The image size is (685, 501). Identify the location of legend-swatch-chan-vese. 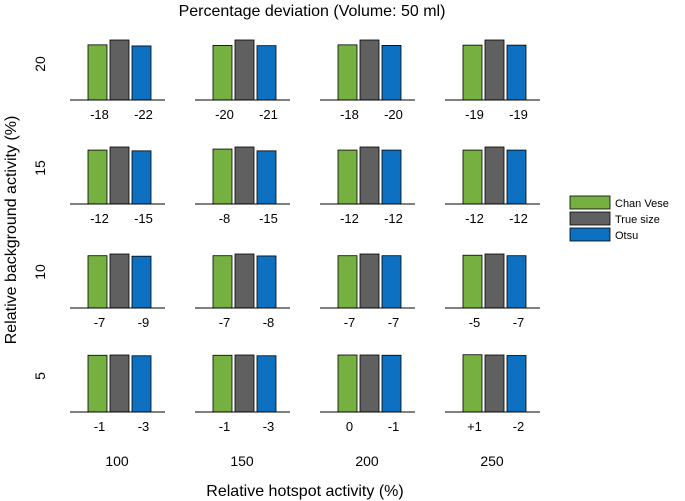
(590, 202).